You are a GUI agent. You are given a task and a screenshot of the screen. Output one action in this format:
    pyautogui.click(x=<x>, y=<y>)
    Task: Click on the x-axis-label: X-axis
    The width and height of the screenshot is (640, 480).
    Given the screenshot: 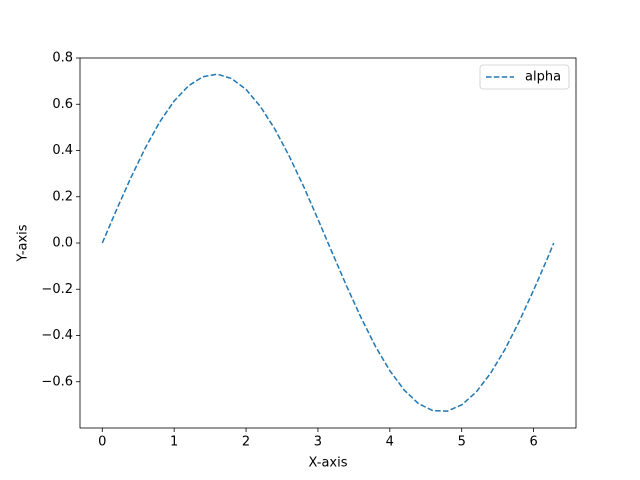 What is the action you would take?
    pyautogui.click(x=328, y=463)
    